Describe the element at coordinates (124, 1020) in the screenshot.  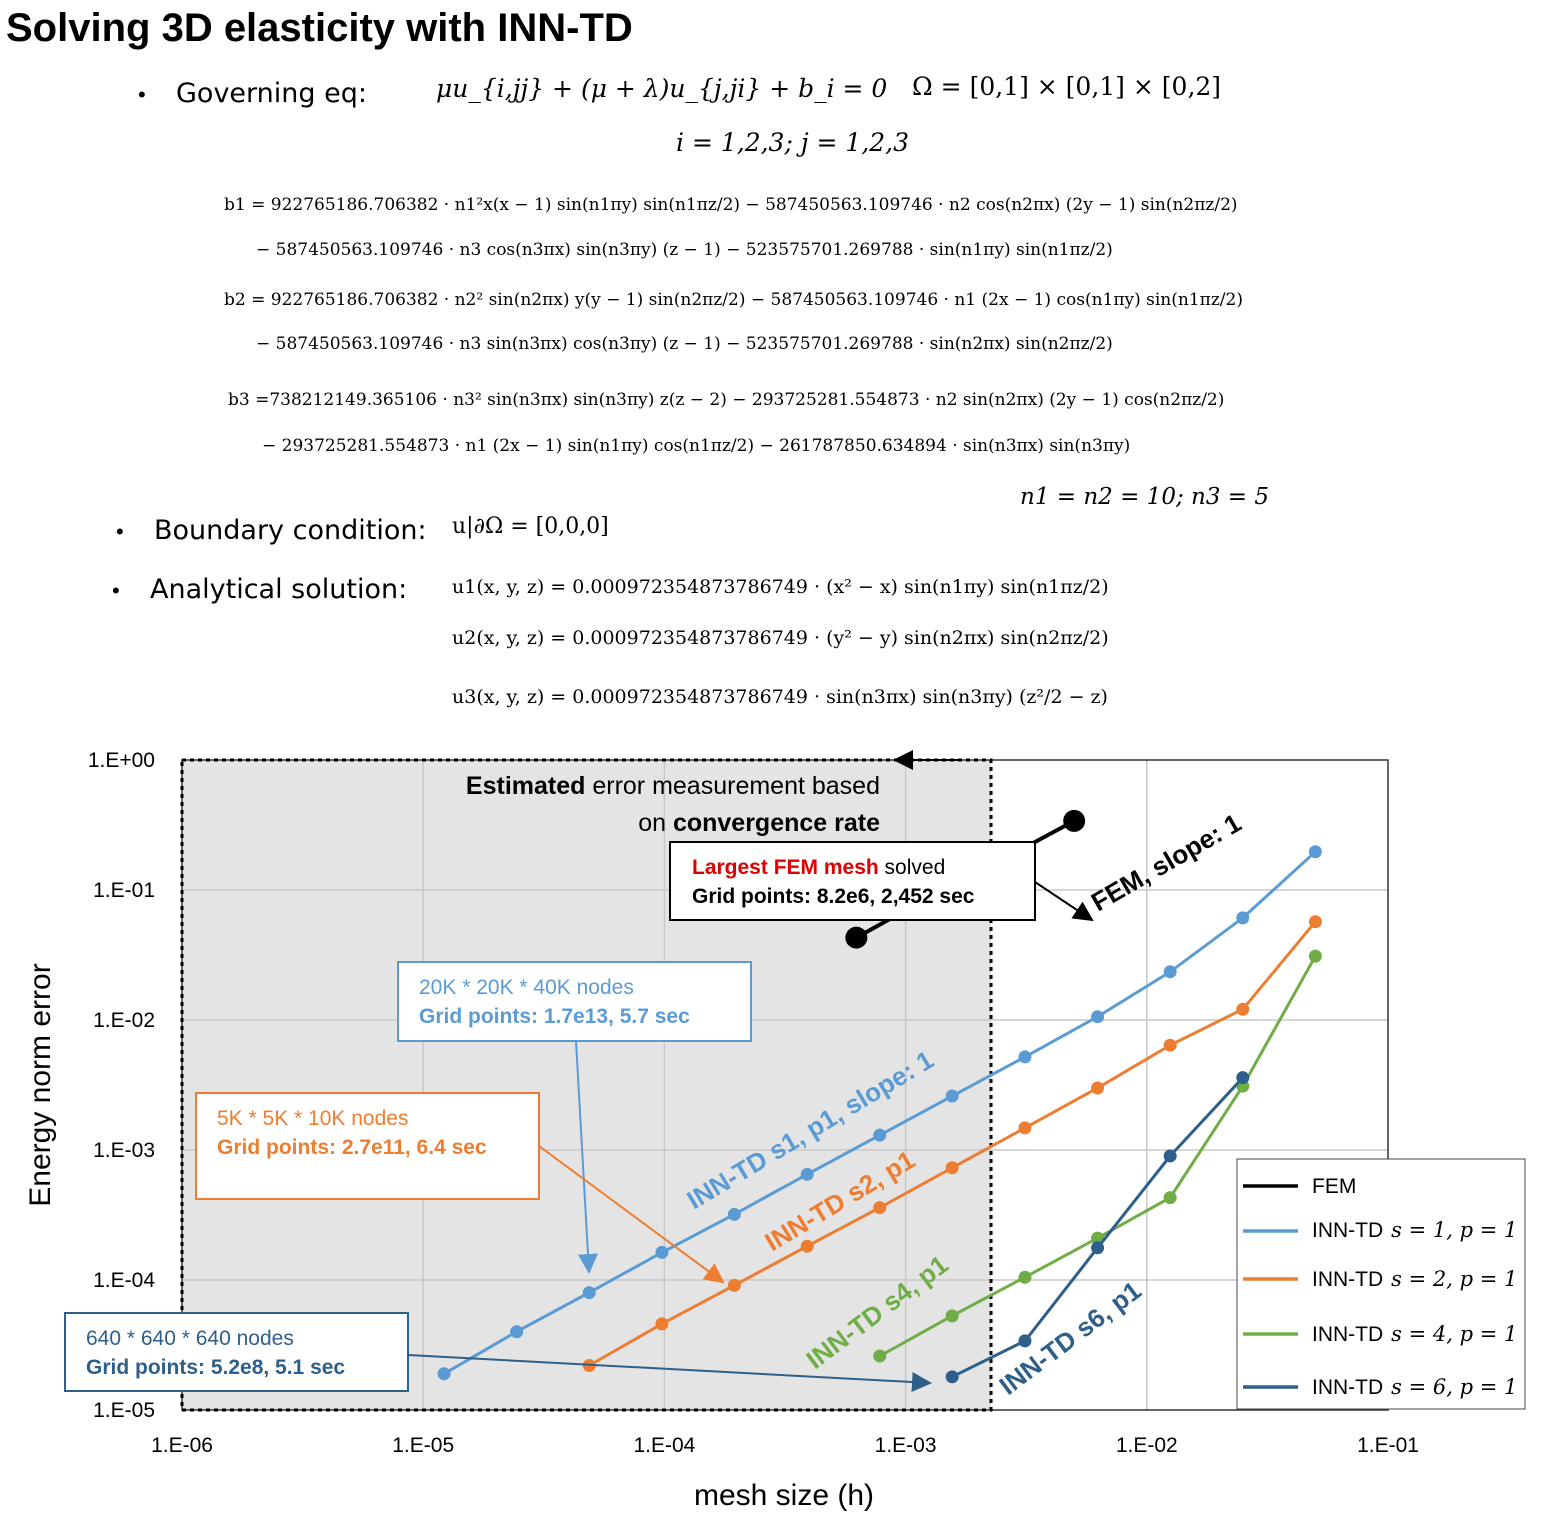
I see `y-tick-label: 1.E-02` at that location.